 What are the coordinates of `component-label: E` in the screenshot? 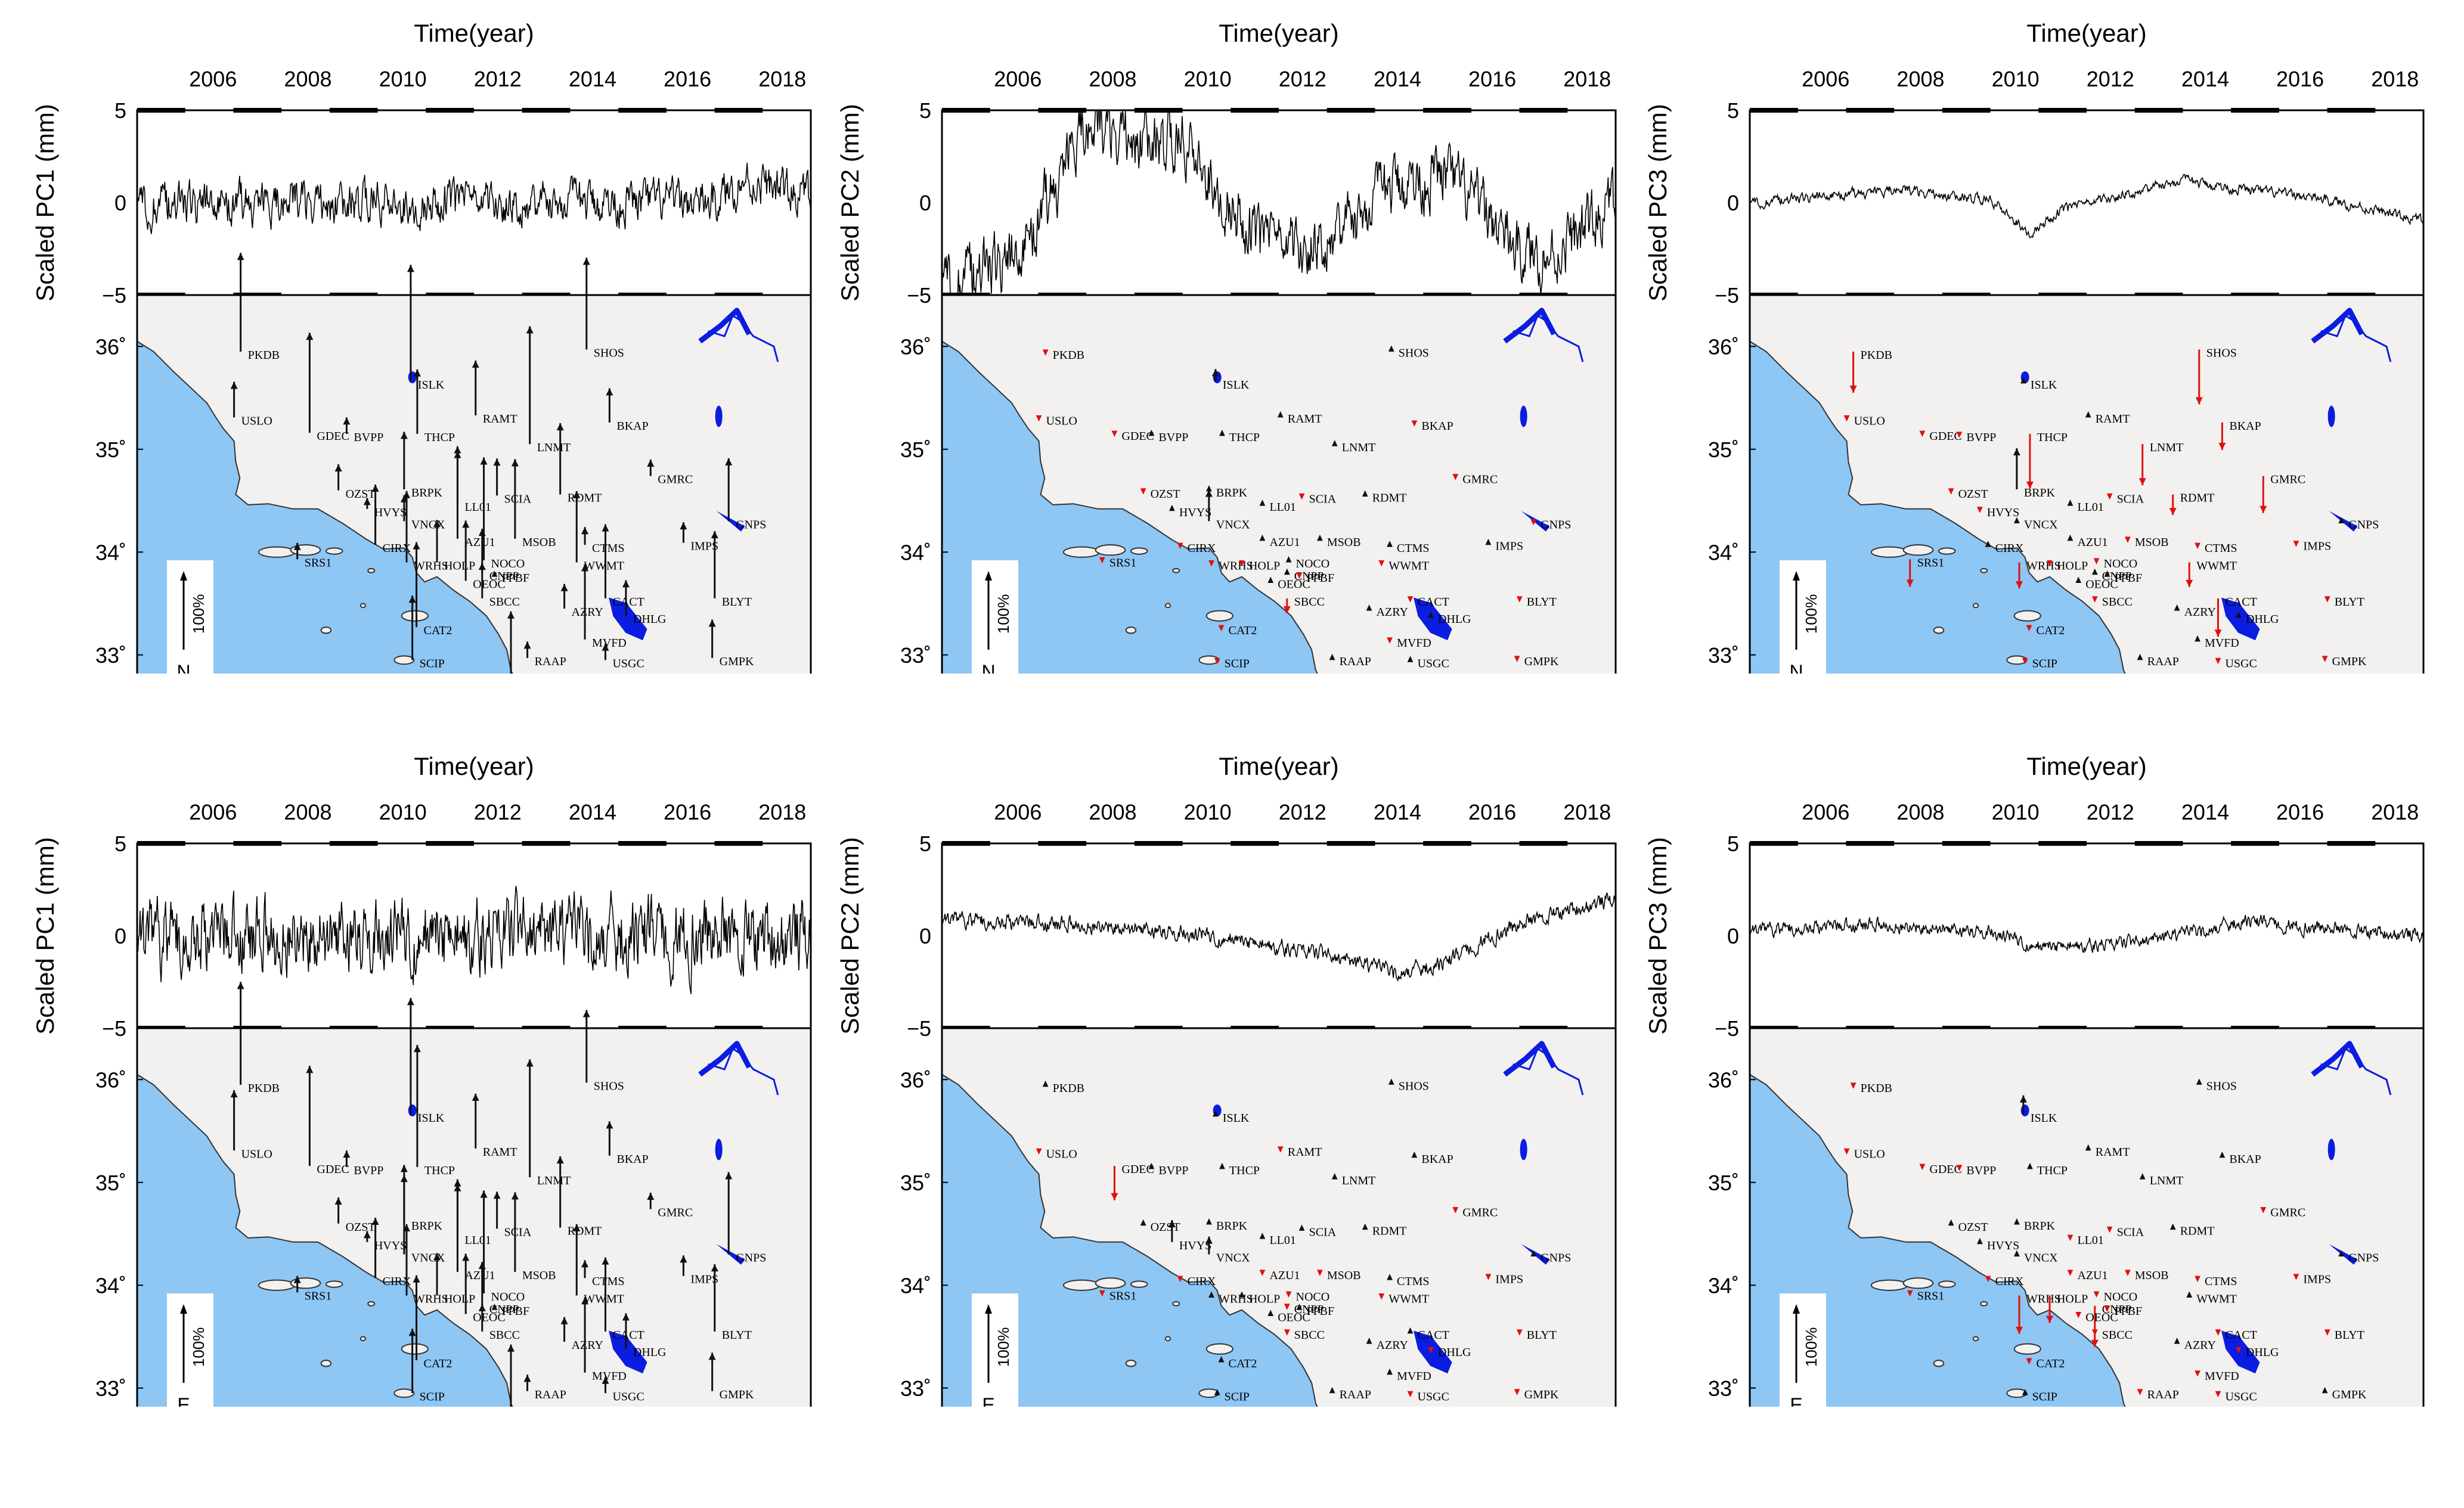 It's located at (988, 1400).